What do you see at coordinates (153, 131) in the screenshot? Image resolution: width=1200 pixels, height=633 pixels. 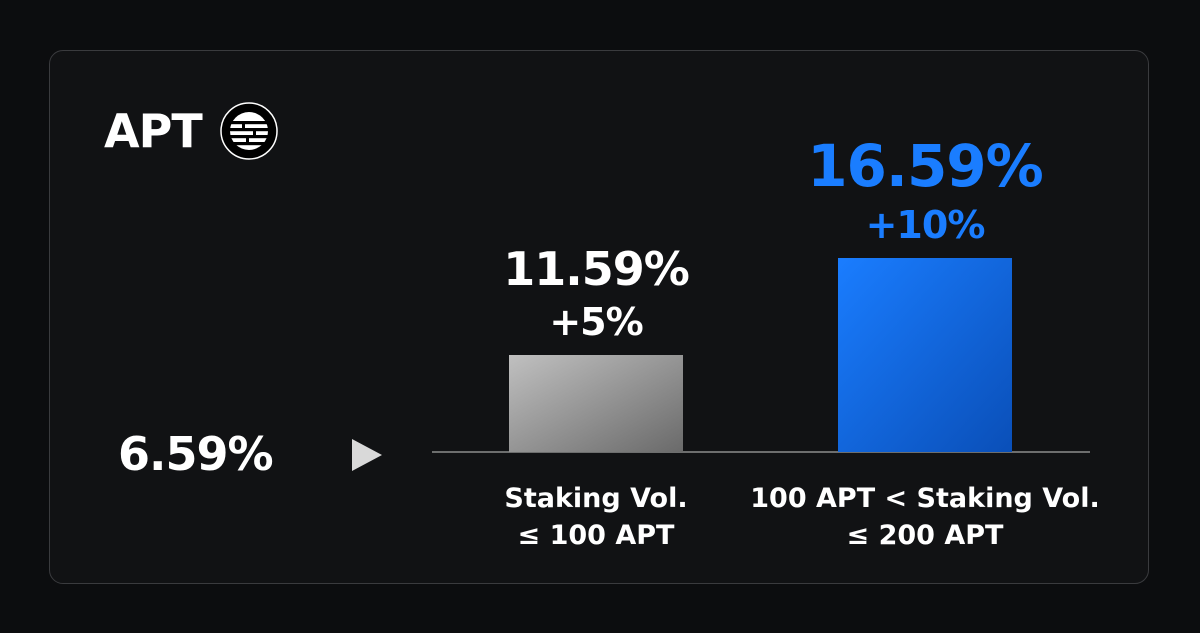 I see `brand-name: APT` at bounding box center [153, 131].